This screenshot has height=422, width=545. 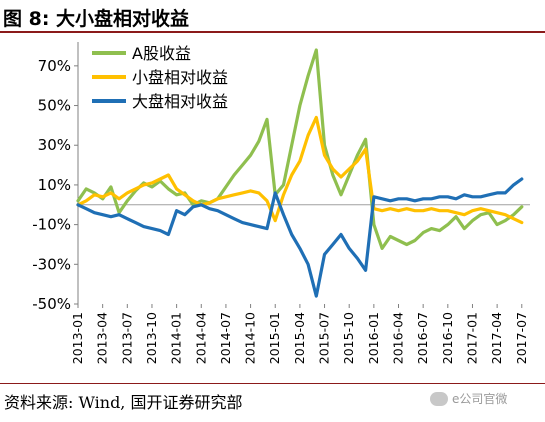 I want to click on y-tick-label: 70%, so click(x=54, y=66).